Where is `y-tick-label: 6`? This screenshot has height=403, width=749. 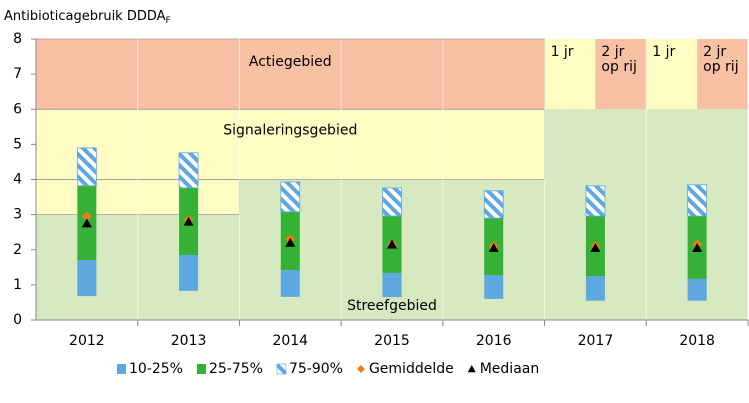
y-tick-label: 6 is located at coordinates (17, 109).